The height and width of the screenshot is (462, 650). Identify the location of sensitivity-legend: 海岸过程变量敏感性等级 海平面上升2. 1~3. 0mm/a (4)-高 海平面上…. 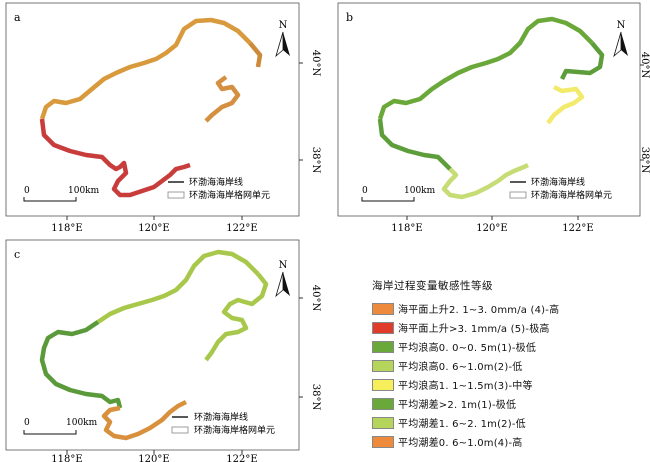
(487, 364).